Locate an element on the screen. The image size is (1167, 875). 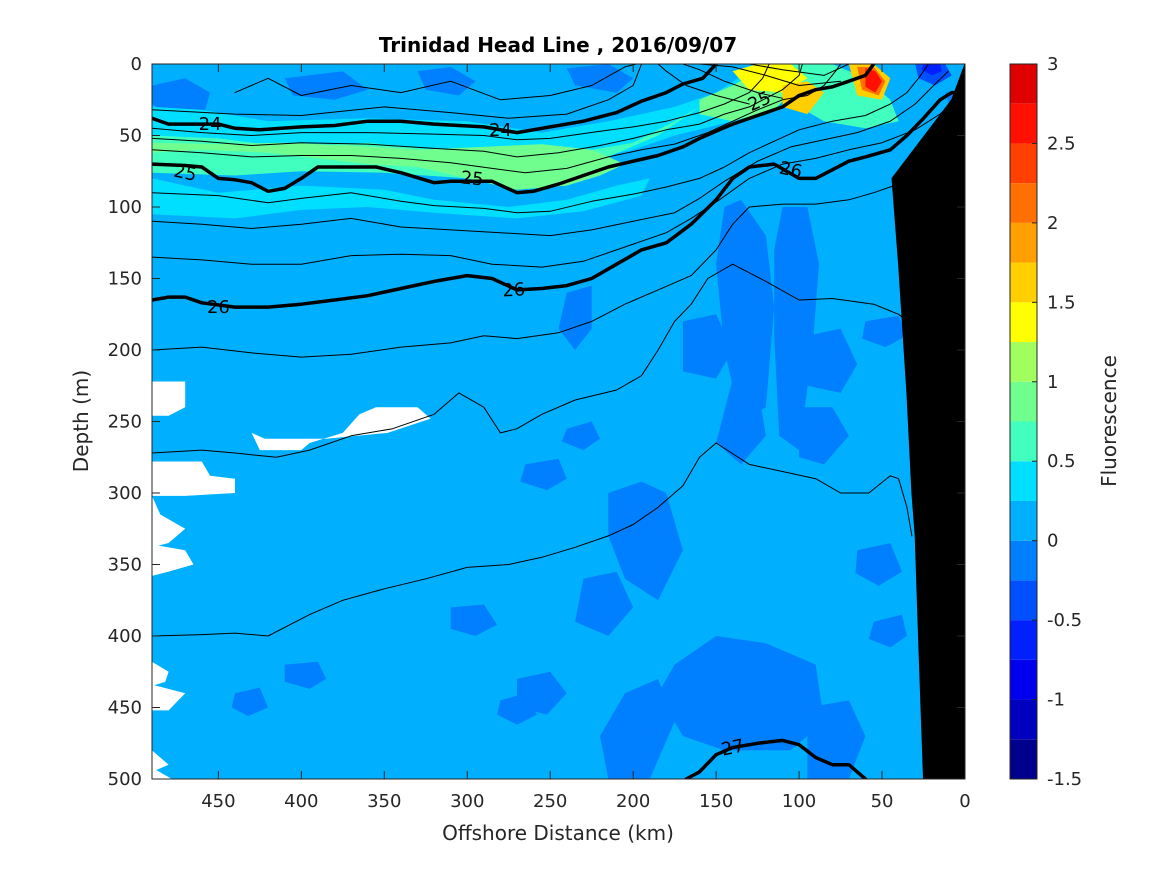
x-tick-label: 0 is located at coordinates (964, 801).